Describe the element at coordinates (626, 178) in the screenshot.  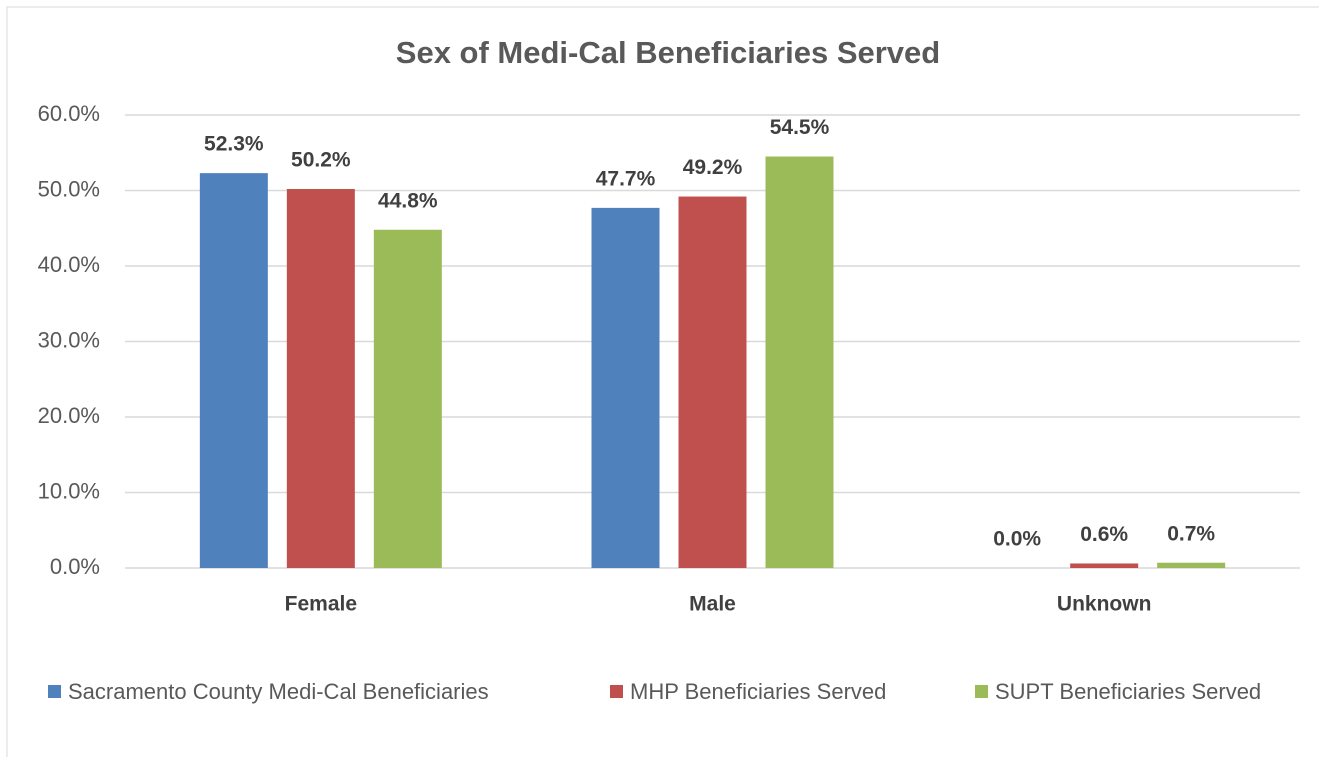
I see `data-label: 47.7%` at that location.